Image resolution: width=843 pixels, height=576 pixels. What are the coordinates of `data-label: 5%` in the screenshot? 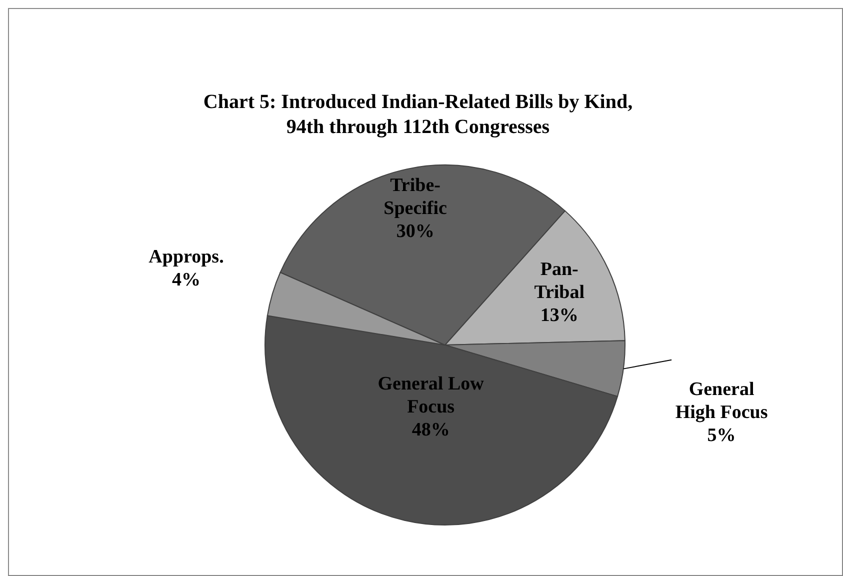 It's located at (721, 435).